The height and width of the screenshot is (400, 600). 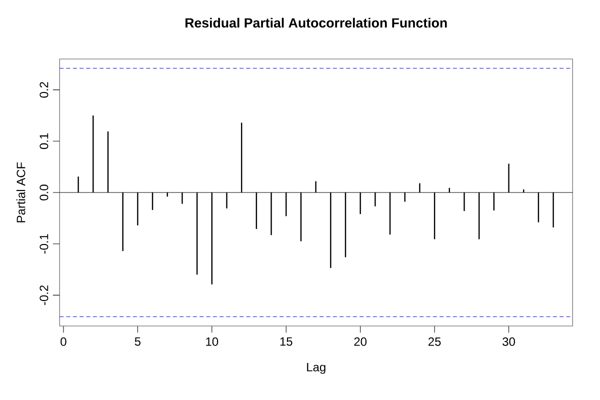 I want to click on y-tick-label: -0.2, so click(x=44, y=295).